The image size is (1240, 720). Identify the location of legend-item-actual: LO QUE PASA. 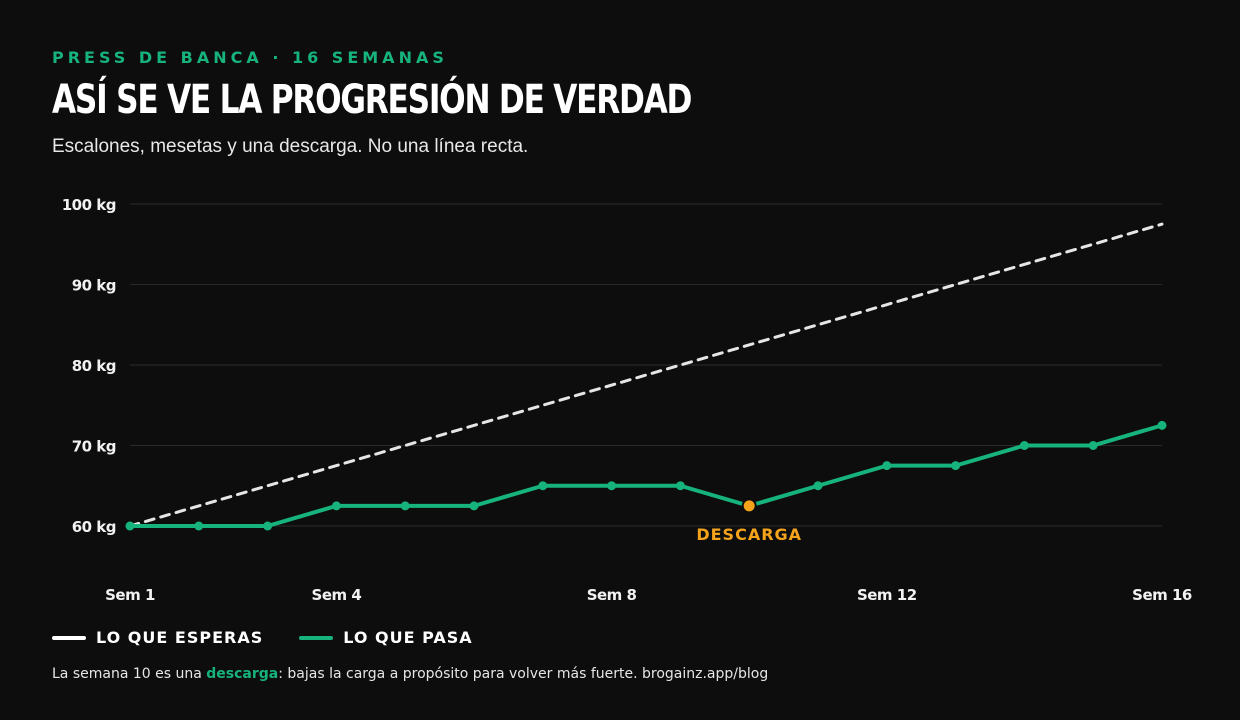
(385, 637).